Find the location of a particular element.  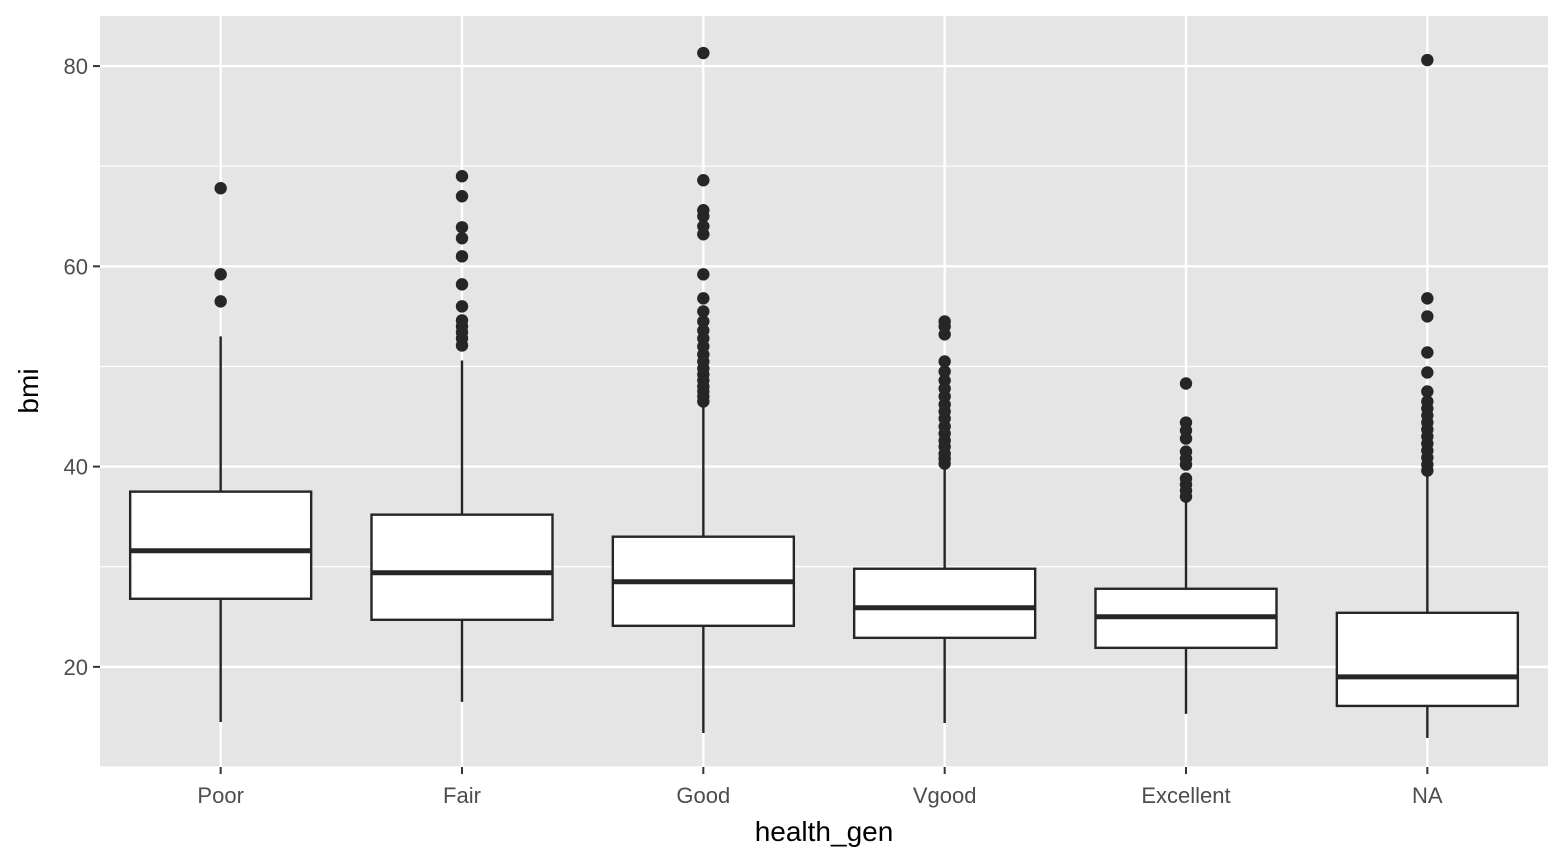

y-tick-label: 60 is located at coordinates (76, 266).